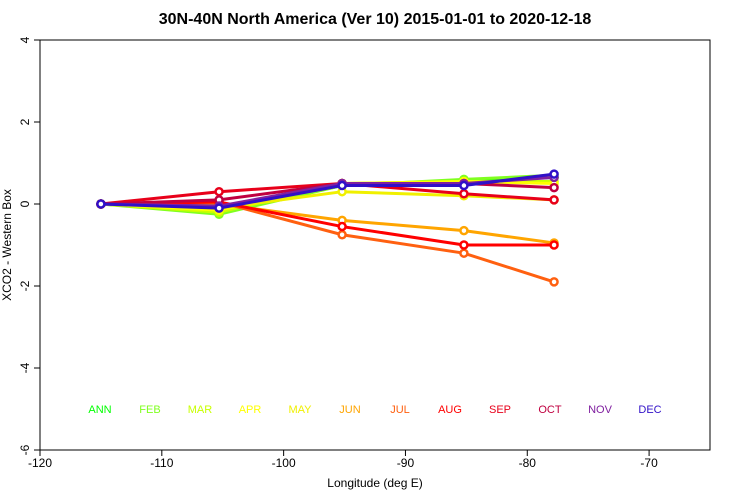 The height and width of the screenshot is (500, 750). I want to click on x-tick-label: -100, so click(284, 463).